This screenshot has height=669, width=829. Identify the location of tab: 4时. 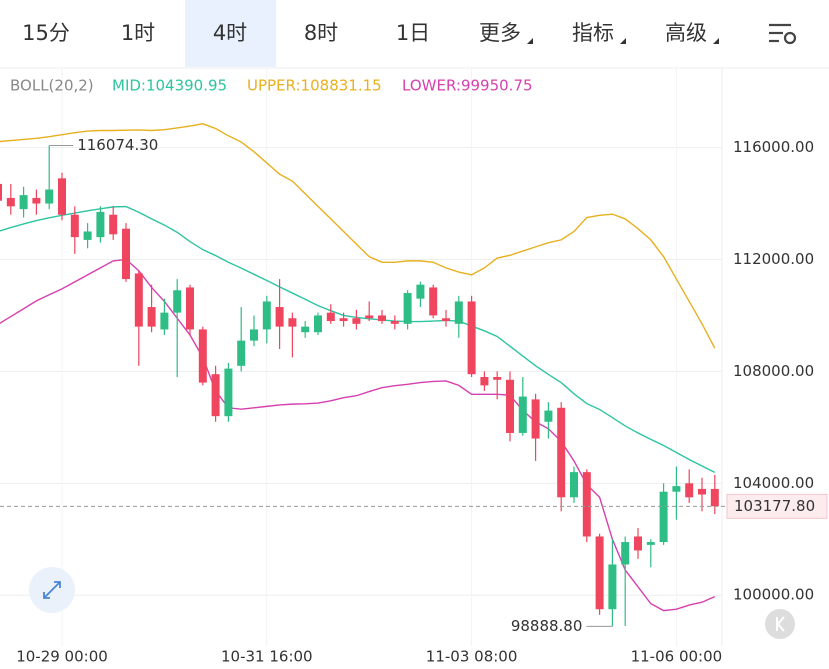
(230, 33).